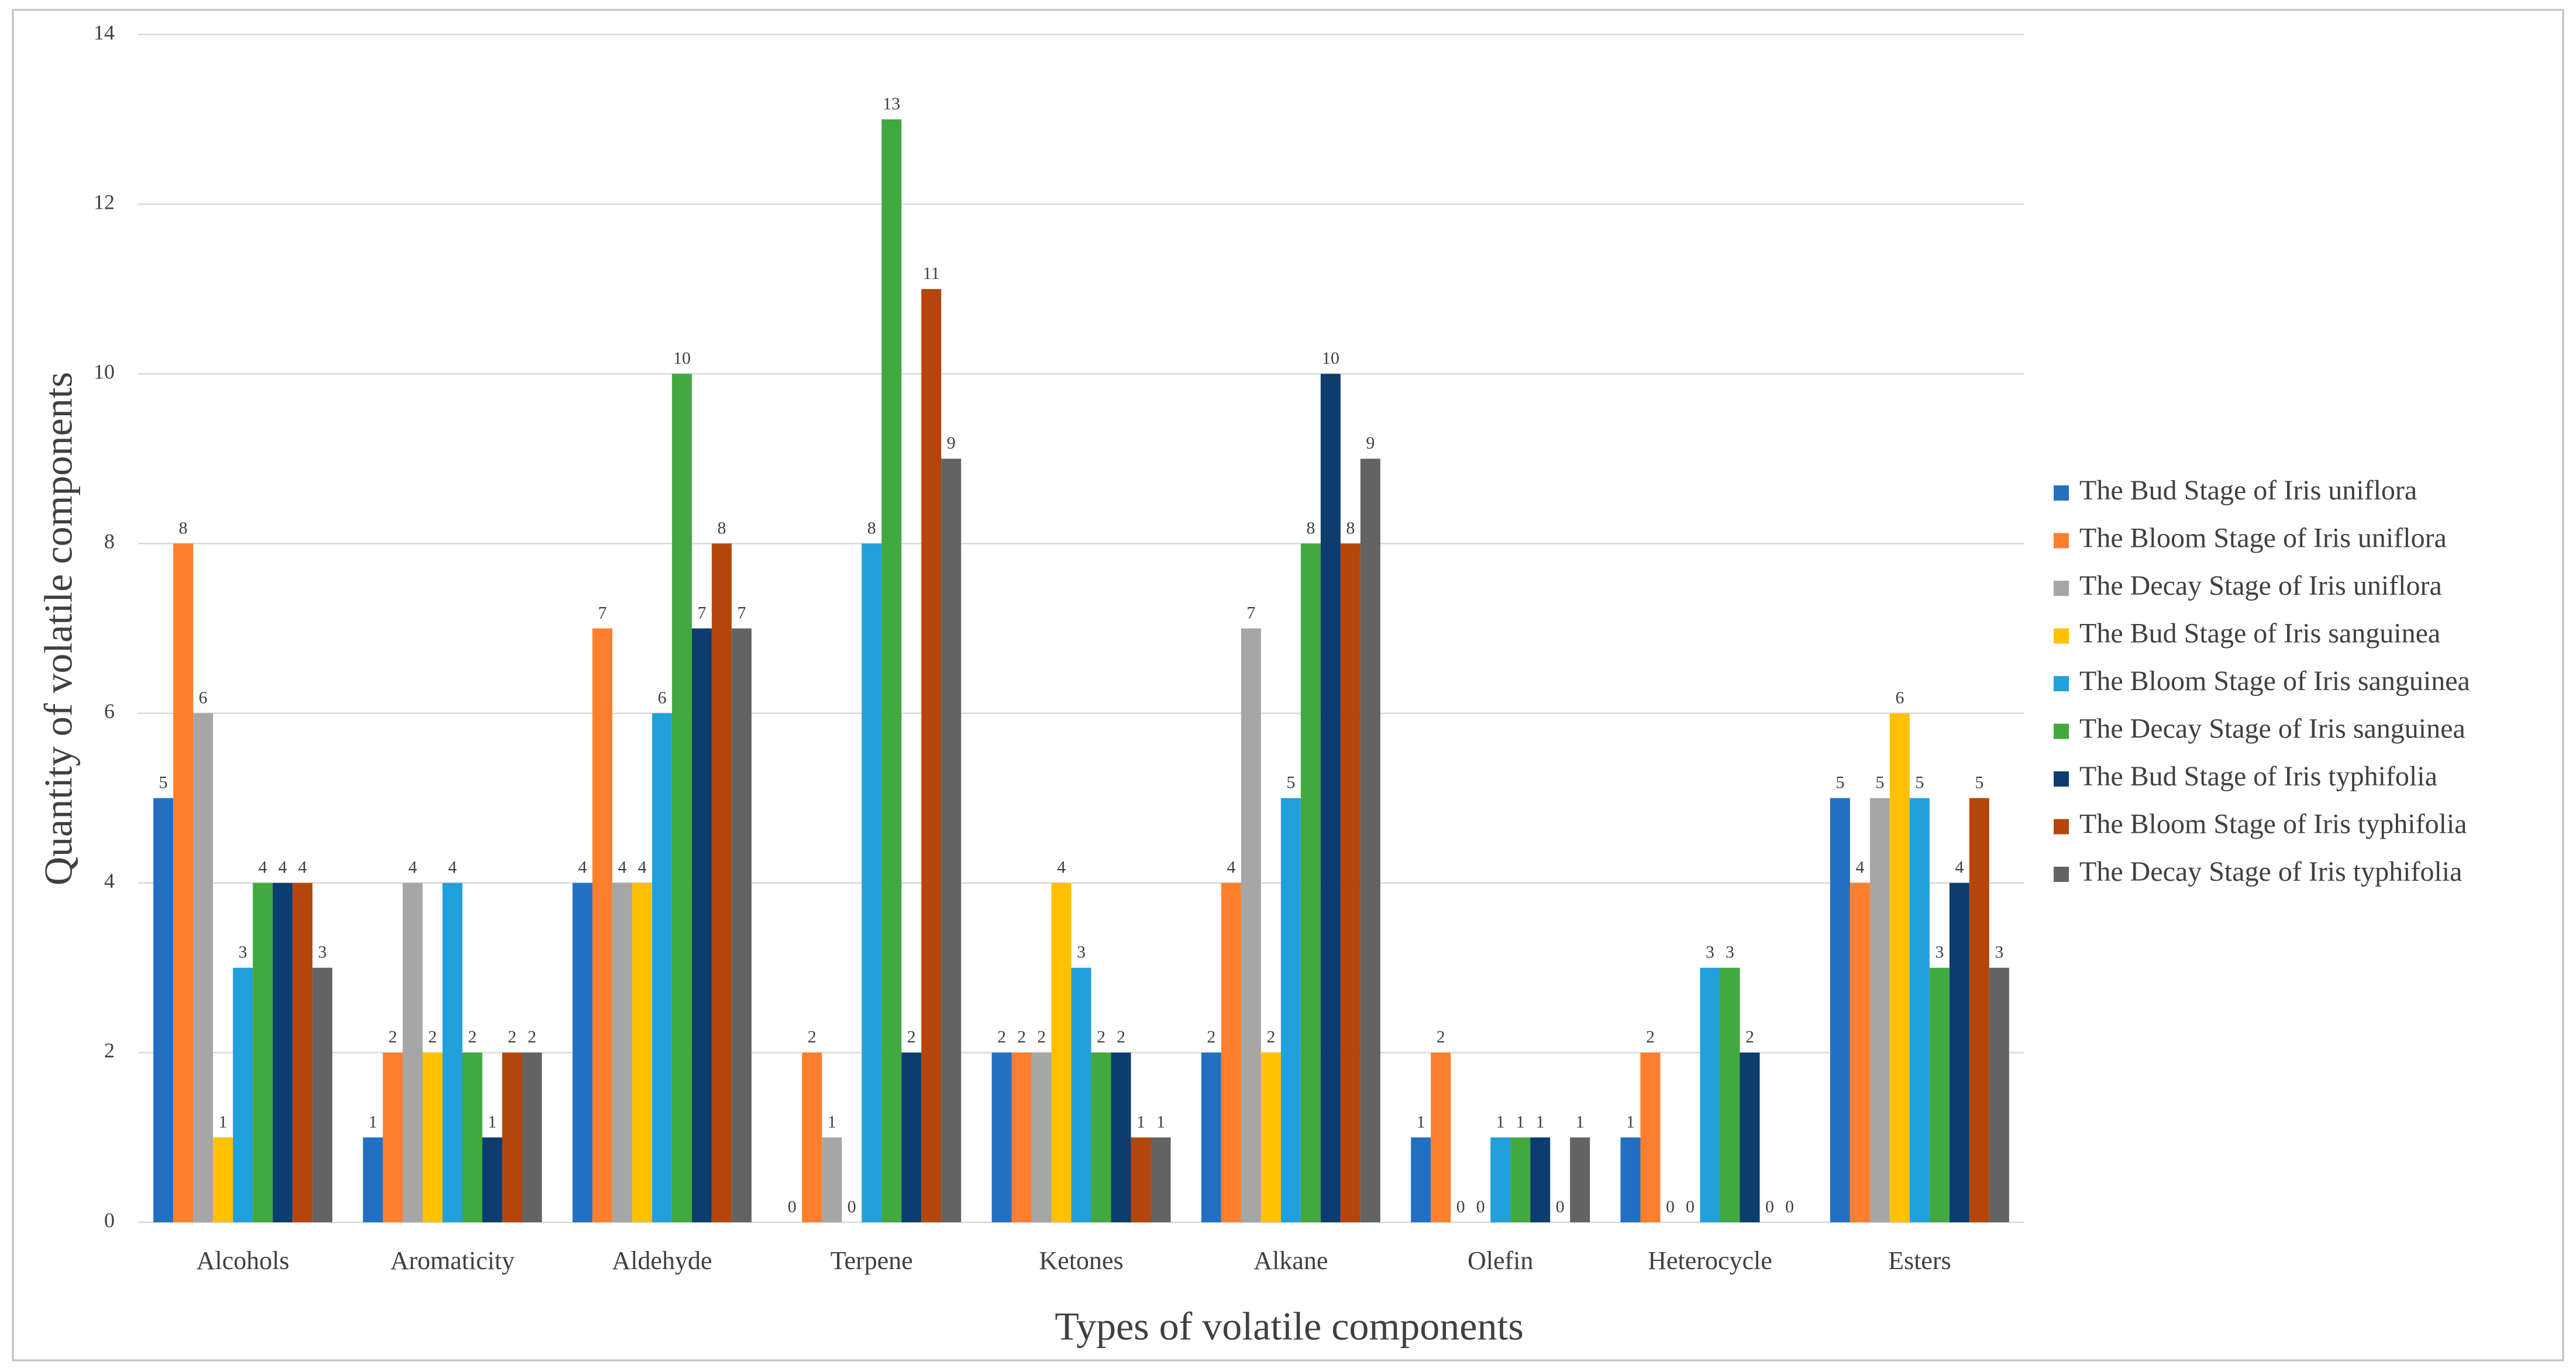 This screenshot has height=1372, width=2576. Describe the element at coordinates (2259, 633) in the screenshot. I see `legend-label: The Bud Stage of Iris sanguinea` at that location.